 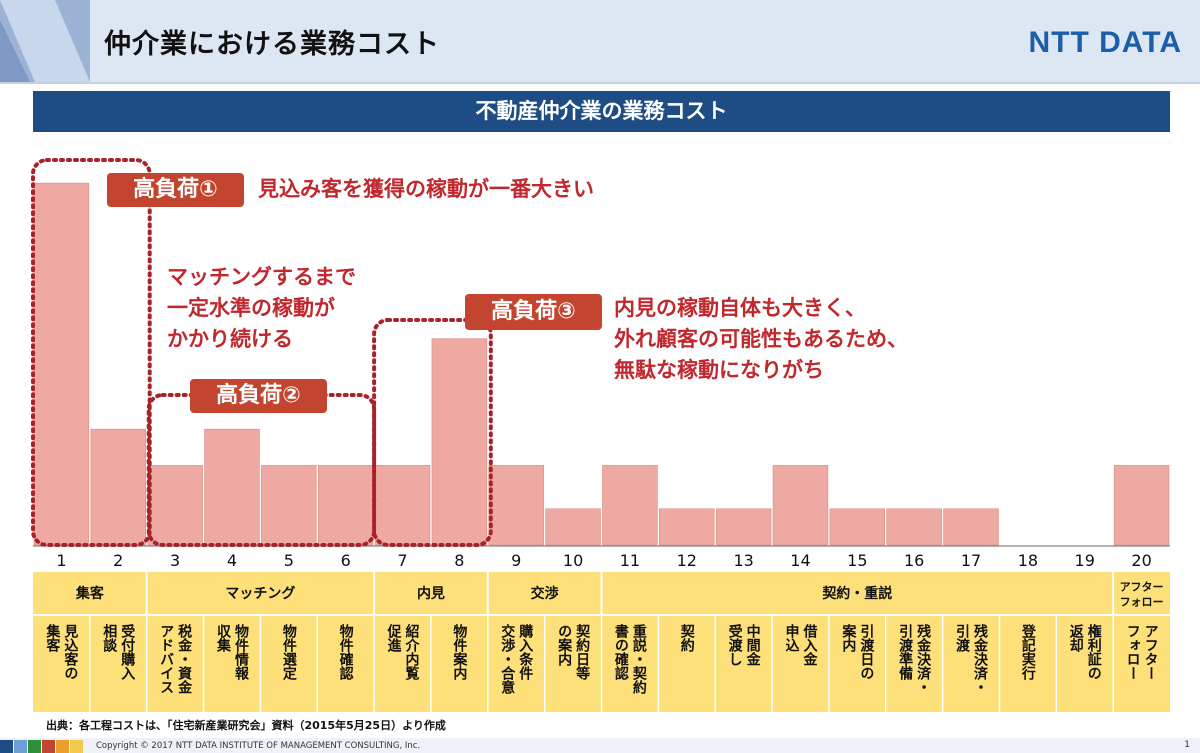 I want to click on task-label-12: 契約, so click(x=687, y=638).